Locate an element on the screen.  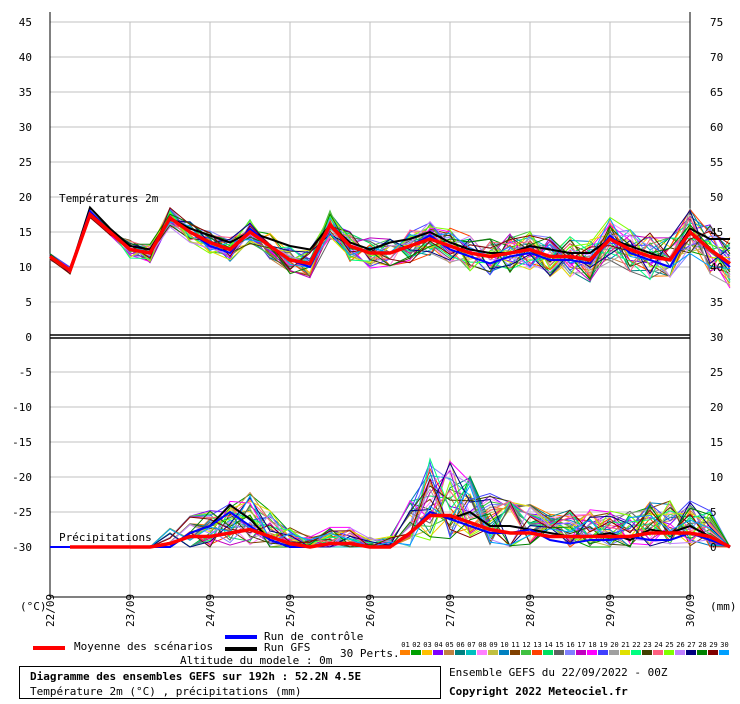
x-tick-label: 24/09 is located at coordinates (210, 610).